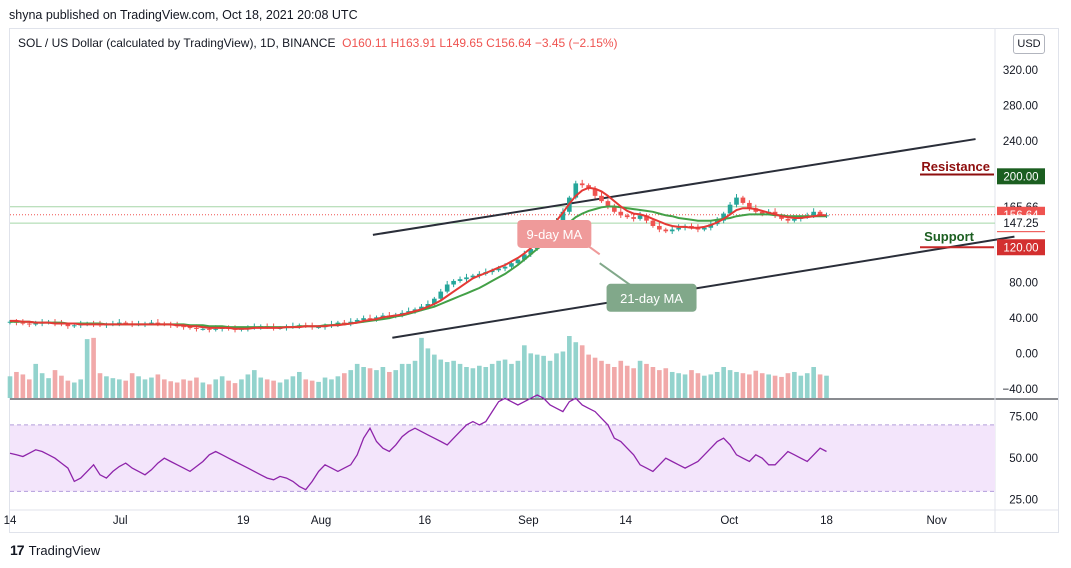 This screenshot has height=568, width=1071. Describe the element at coordinates (1029, 44) in the screenshot. I see `currency-button: USD` at that location.